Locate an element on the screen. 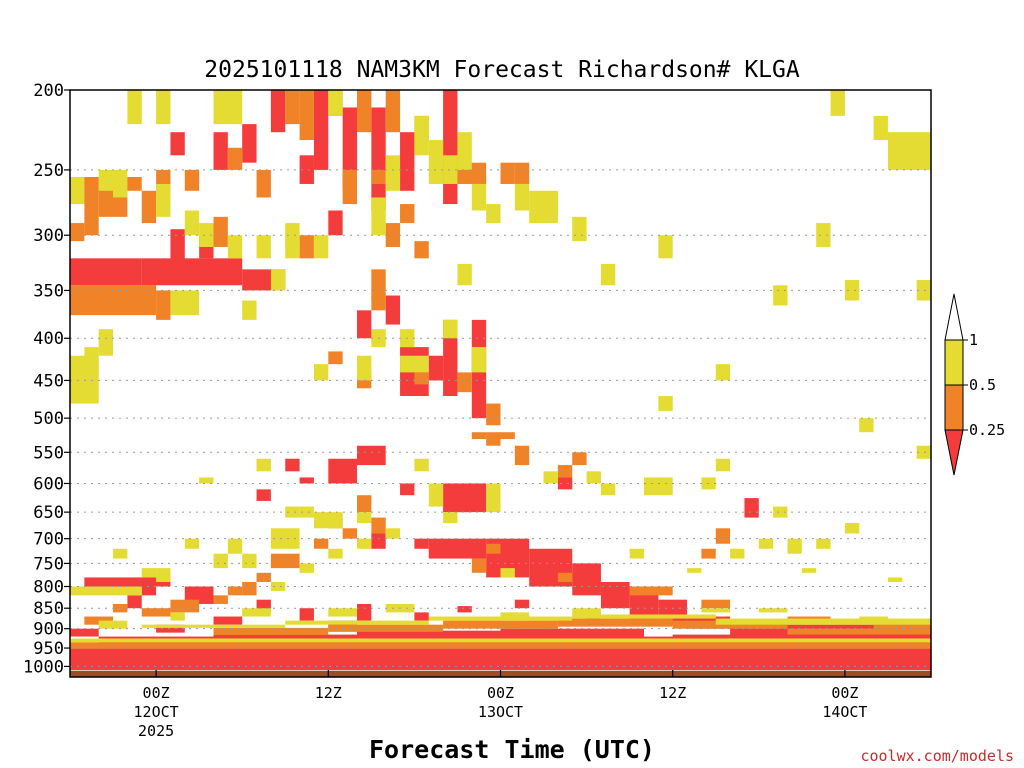 This screenshot has height=768, width=1024. x-axis-label: Forecast Time (UTC) is located at coordinates (512, 749).